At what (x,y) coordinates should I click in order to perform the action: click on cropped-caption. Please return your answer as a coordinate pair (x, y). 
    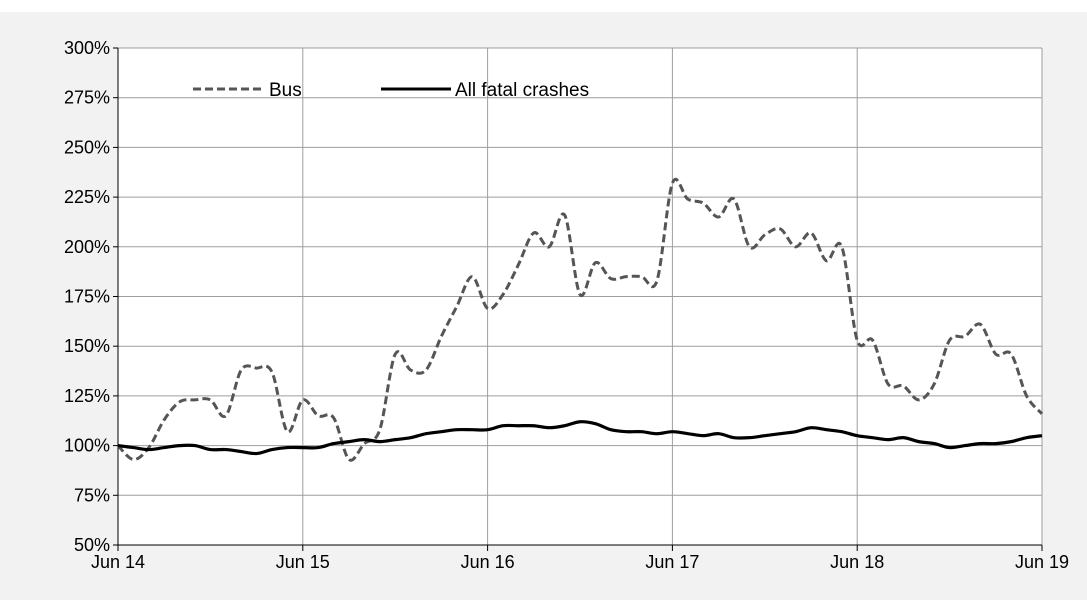
    Looking at the image, I should click on (543, 4).